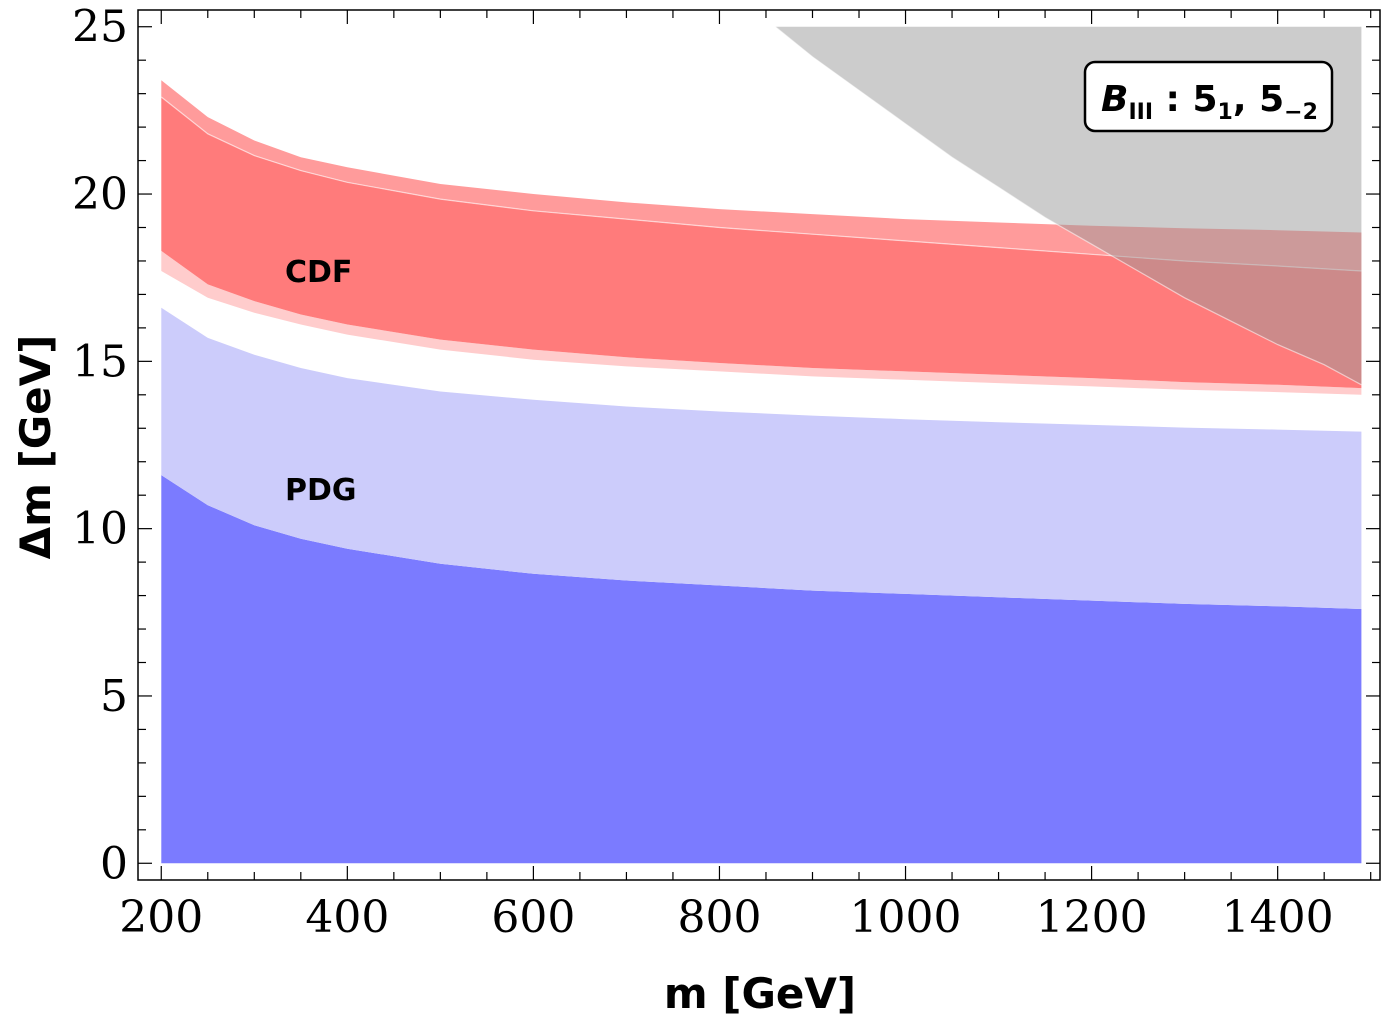 This screenshot has height=1025, width=1389. What do you see at coordinates (761, 322) in the screenshot?
I see `cdf-2sigma-lower-band` at bounding box center [761, 322].